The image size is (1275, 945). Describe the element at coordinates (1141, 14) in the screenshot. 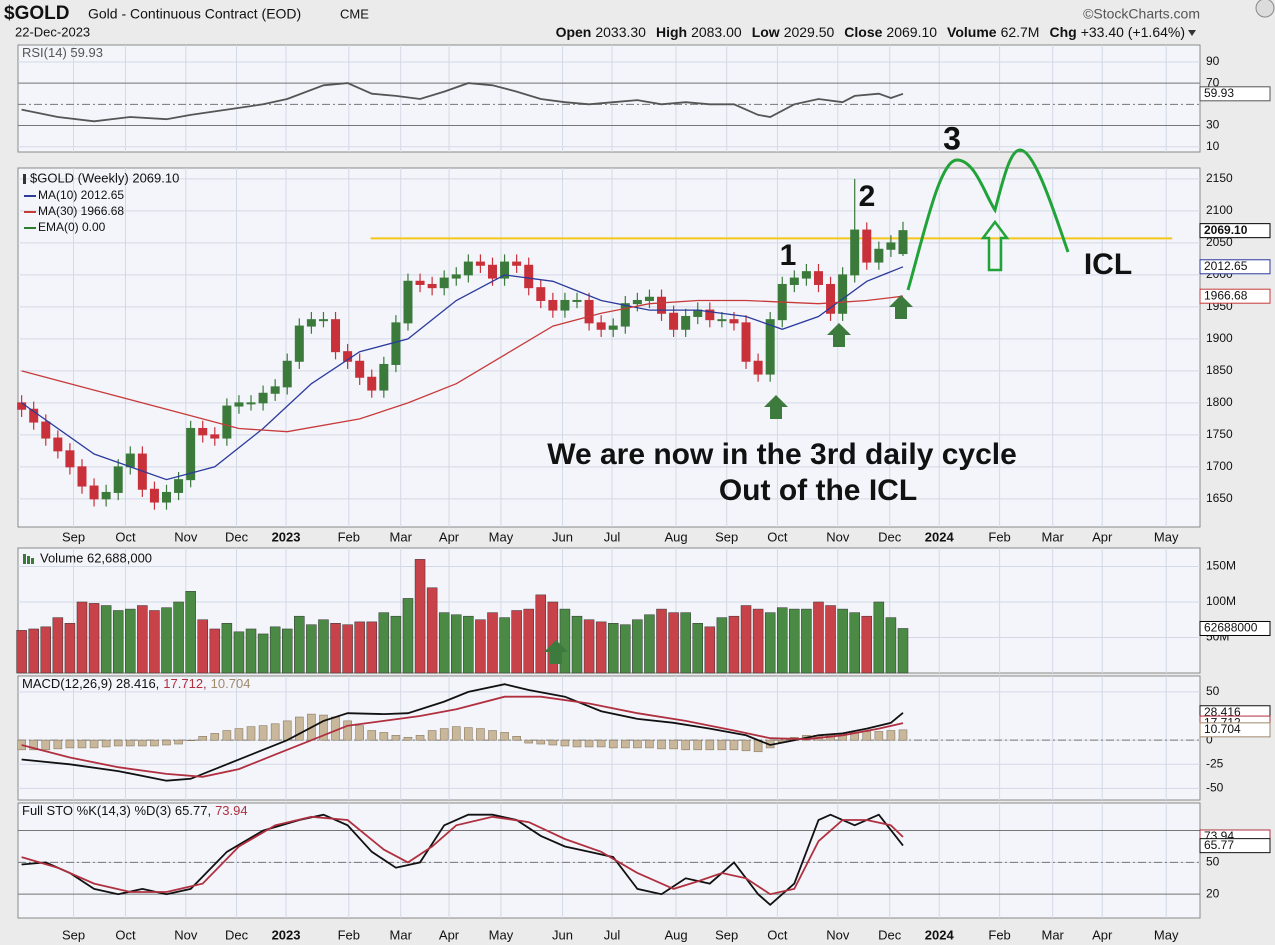

I see `source: ©StockCharts.com` at that location.